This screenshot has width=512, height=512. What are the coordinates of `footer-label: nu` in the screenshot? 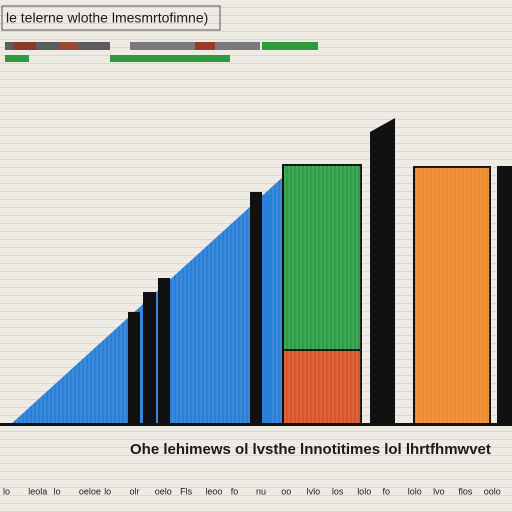 It's located at (261, 491).